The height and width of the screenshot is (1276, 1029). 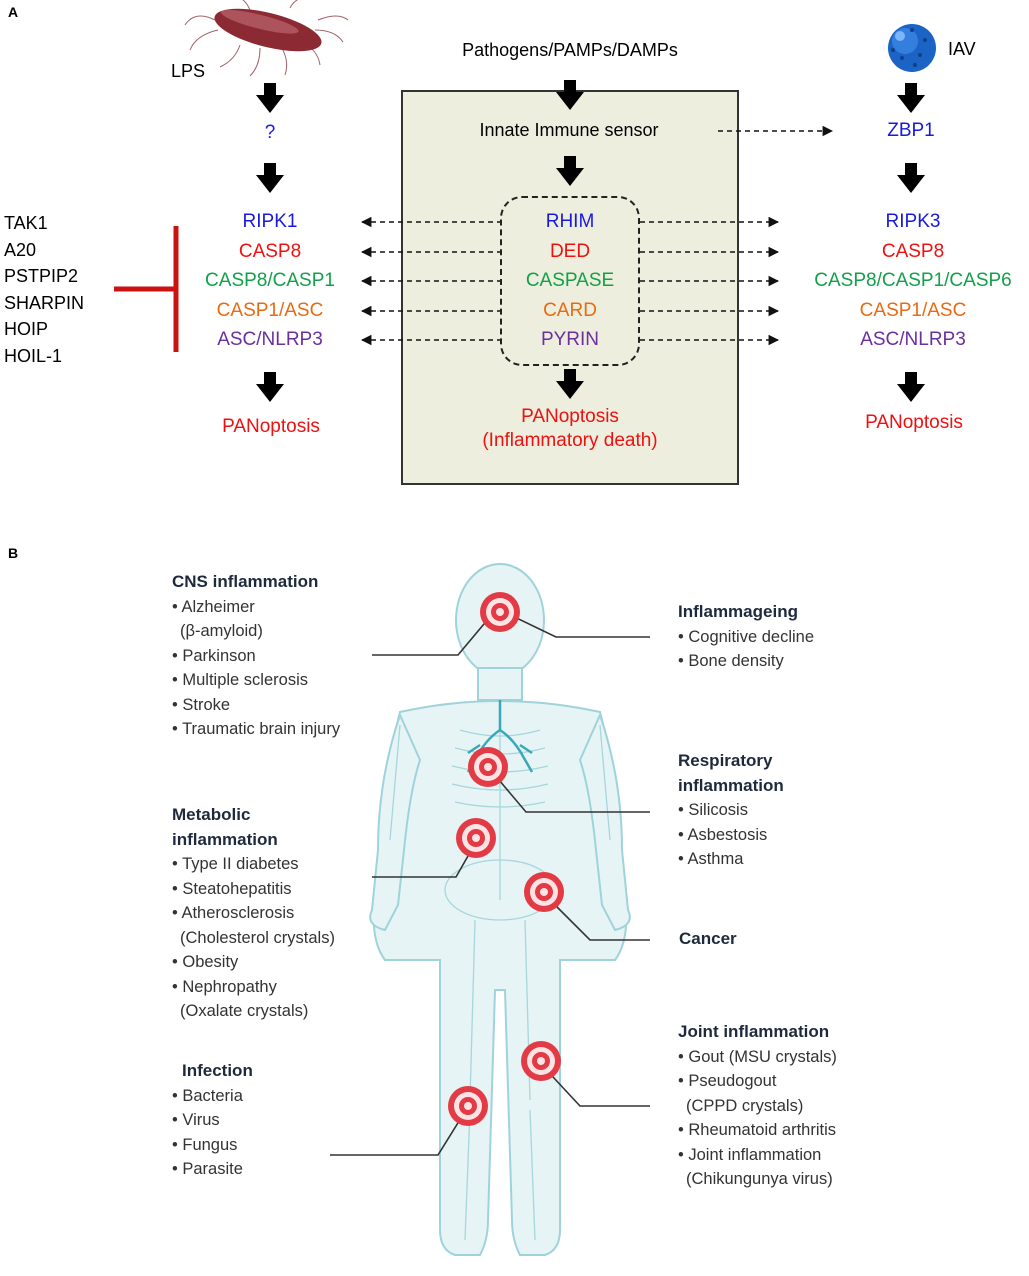 I want to click on right-item: CASP1/ASC, so click(x=913, y=310).